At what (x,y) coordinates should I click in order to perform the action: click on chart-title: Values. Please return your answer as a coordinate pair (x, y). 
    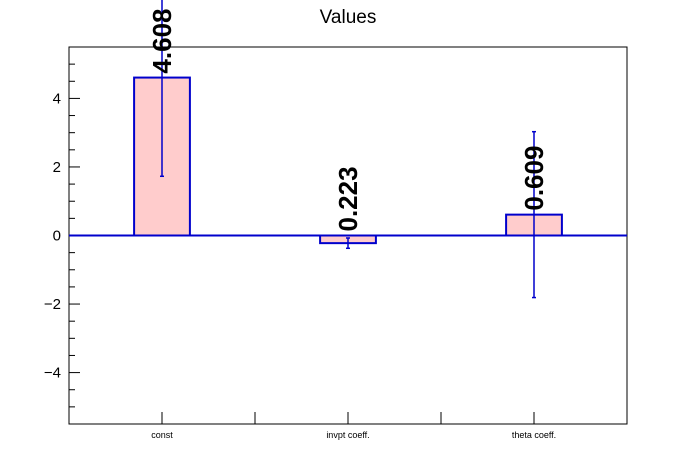
    Looking at the image, I should click on (348, 17).